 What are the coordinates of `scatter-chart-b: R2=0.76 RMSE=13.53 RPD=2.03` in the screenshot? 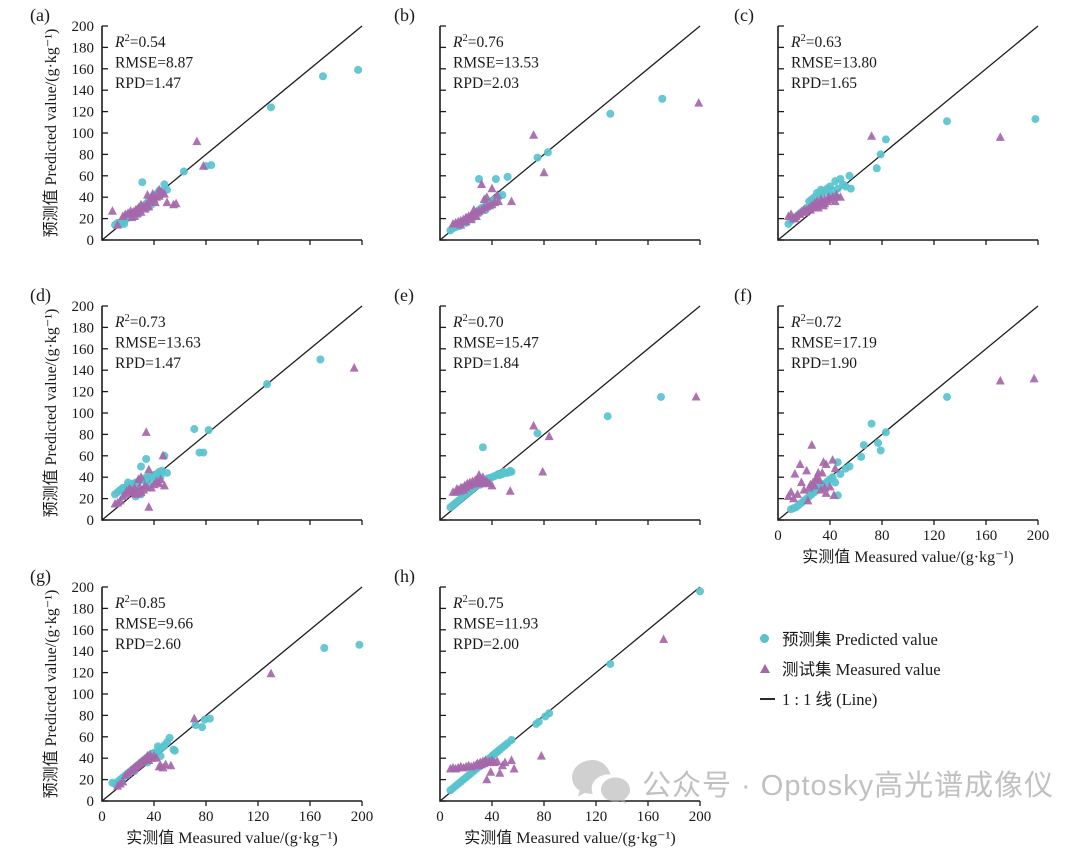 It's located at (571, 135).